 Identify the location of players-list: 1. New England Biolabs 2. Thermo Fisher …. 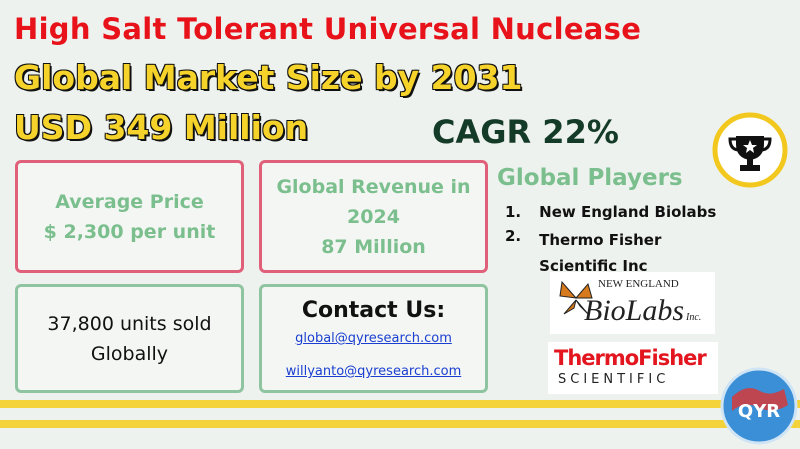
(625, 241).